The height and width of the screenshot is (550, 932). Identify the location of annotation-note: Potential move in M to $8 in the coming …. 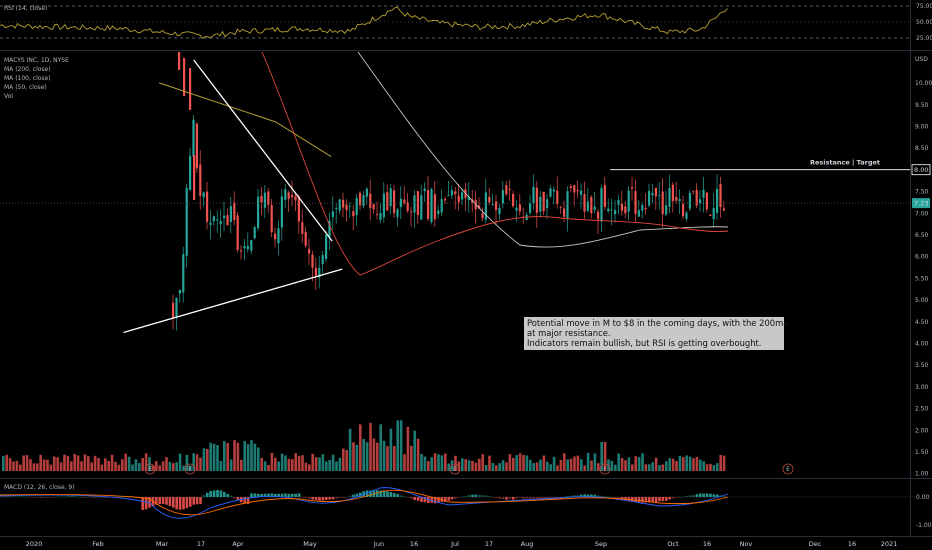
(656, 333).